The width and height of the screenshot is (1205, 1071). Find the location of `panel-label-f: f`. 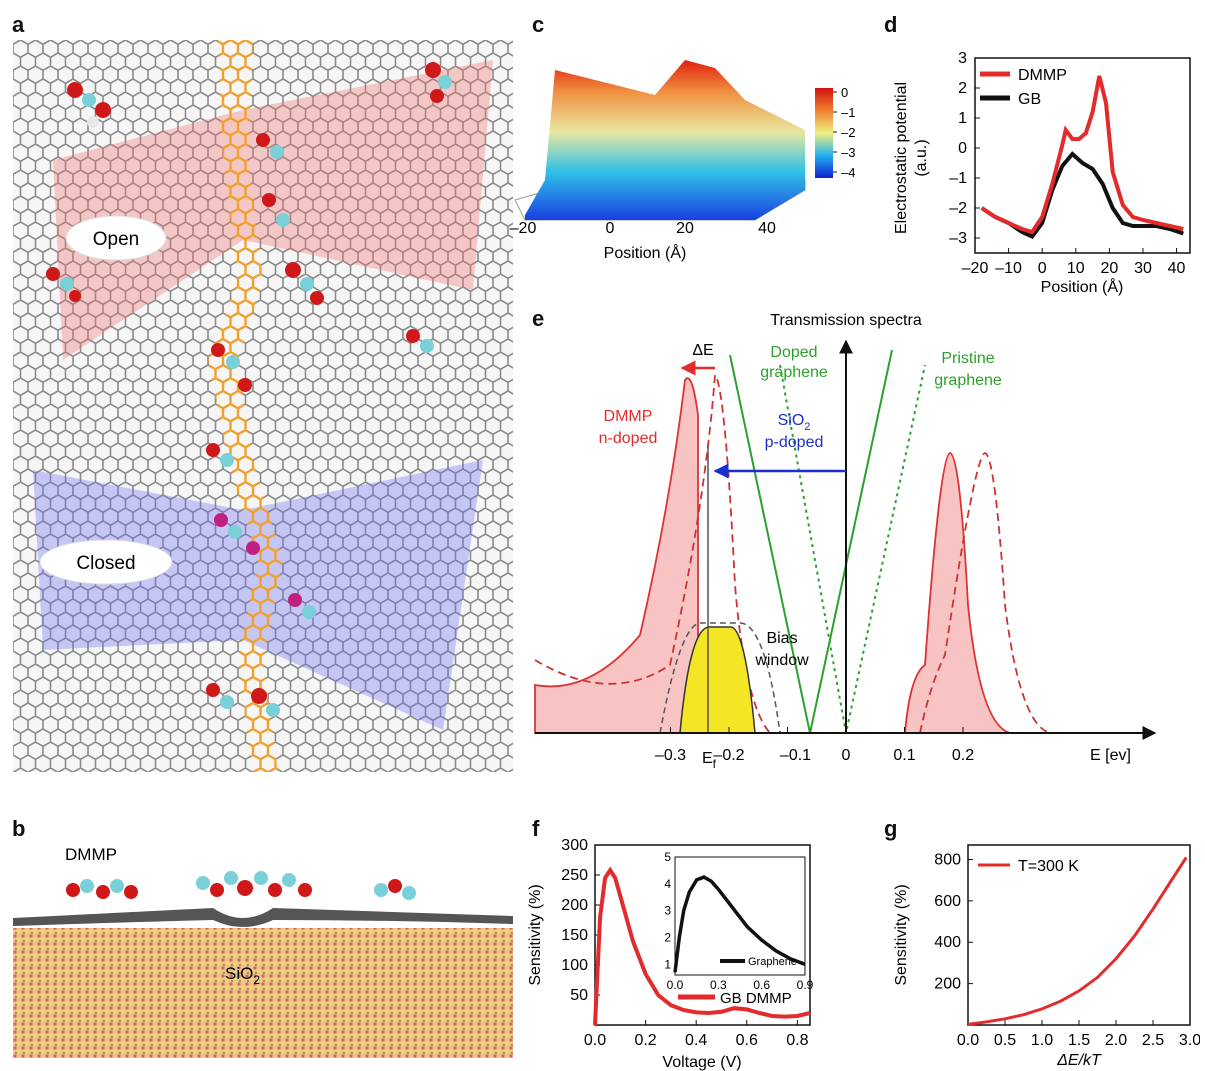

panel-label-f: f is located at coordinates (536, 828).